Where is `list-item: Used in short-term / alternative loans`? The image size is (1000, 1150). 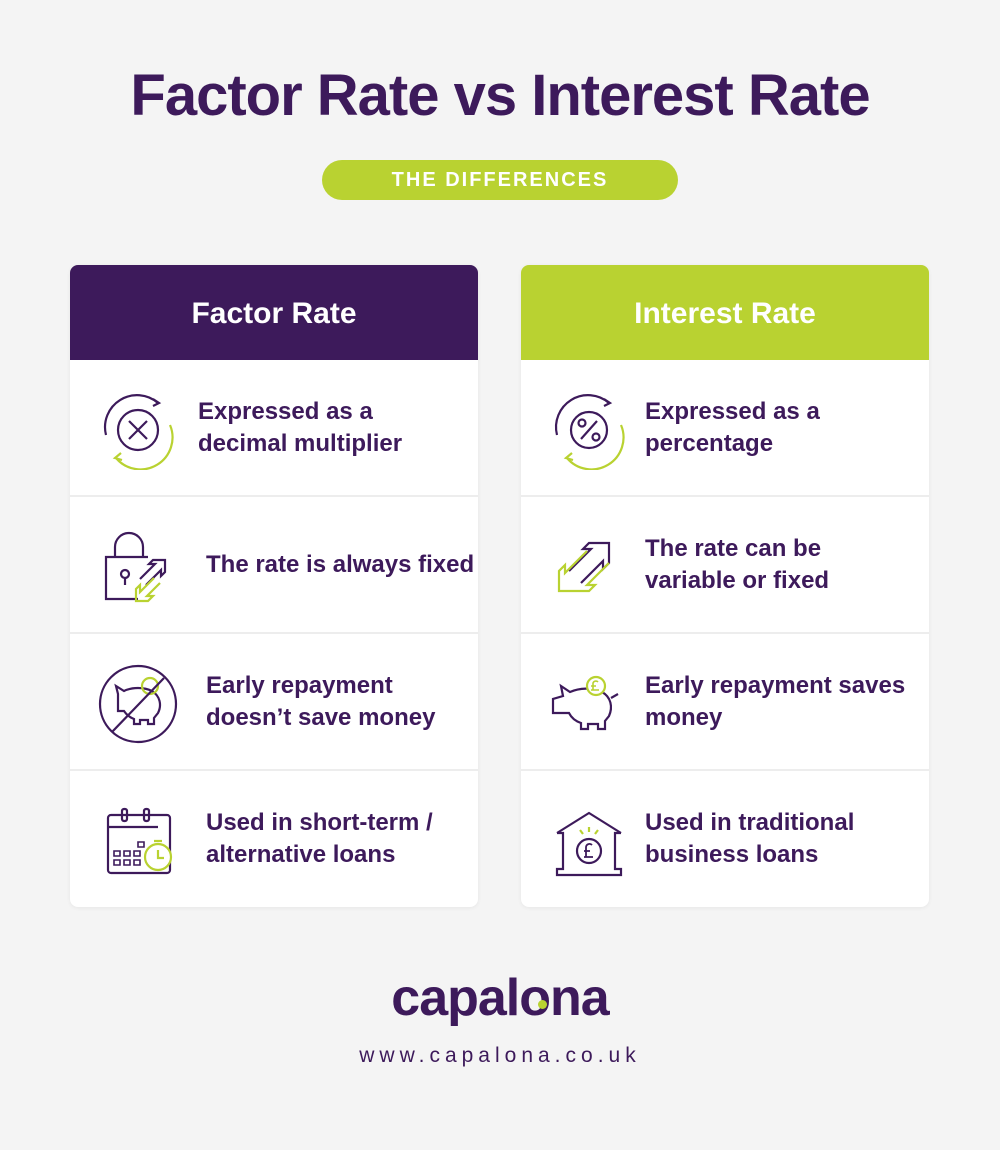 list-item: Used in short-term / alternative loans is located at coordinates (274, 839).